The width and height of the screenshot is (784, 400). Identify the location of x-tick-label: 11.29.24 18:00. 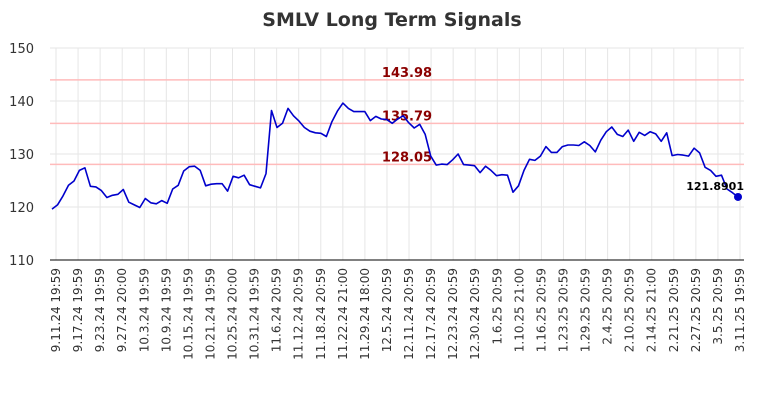
(365, 314).